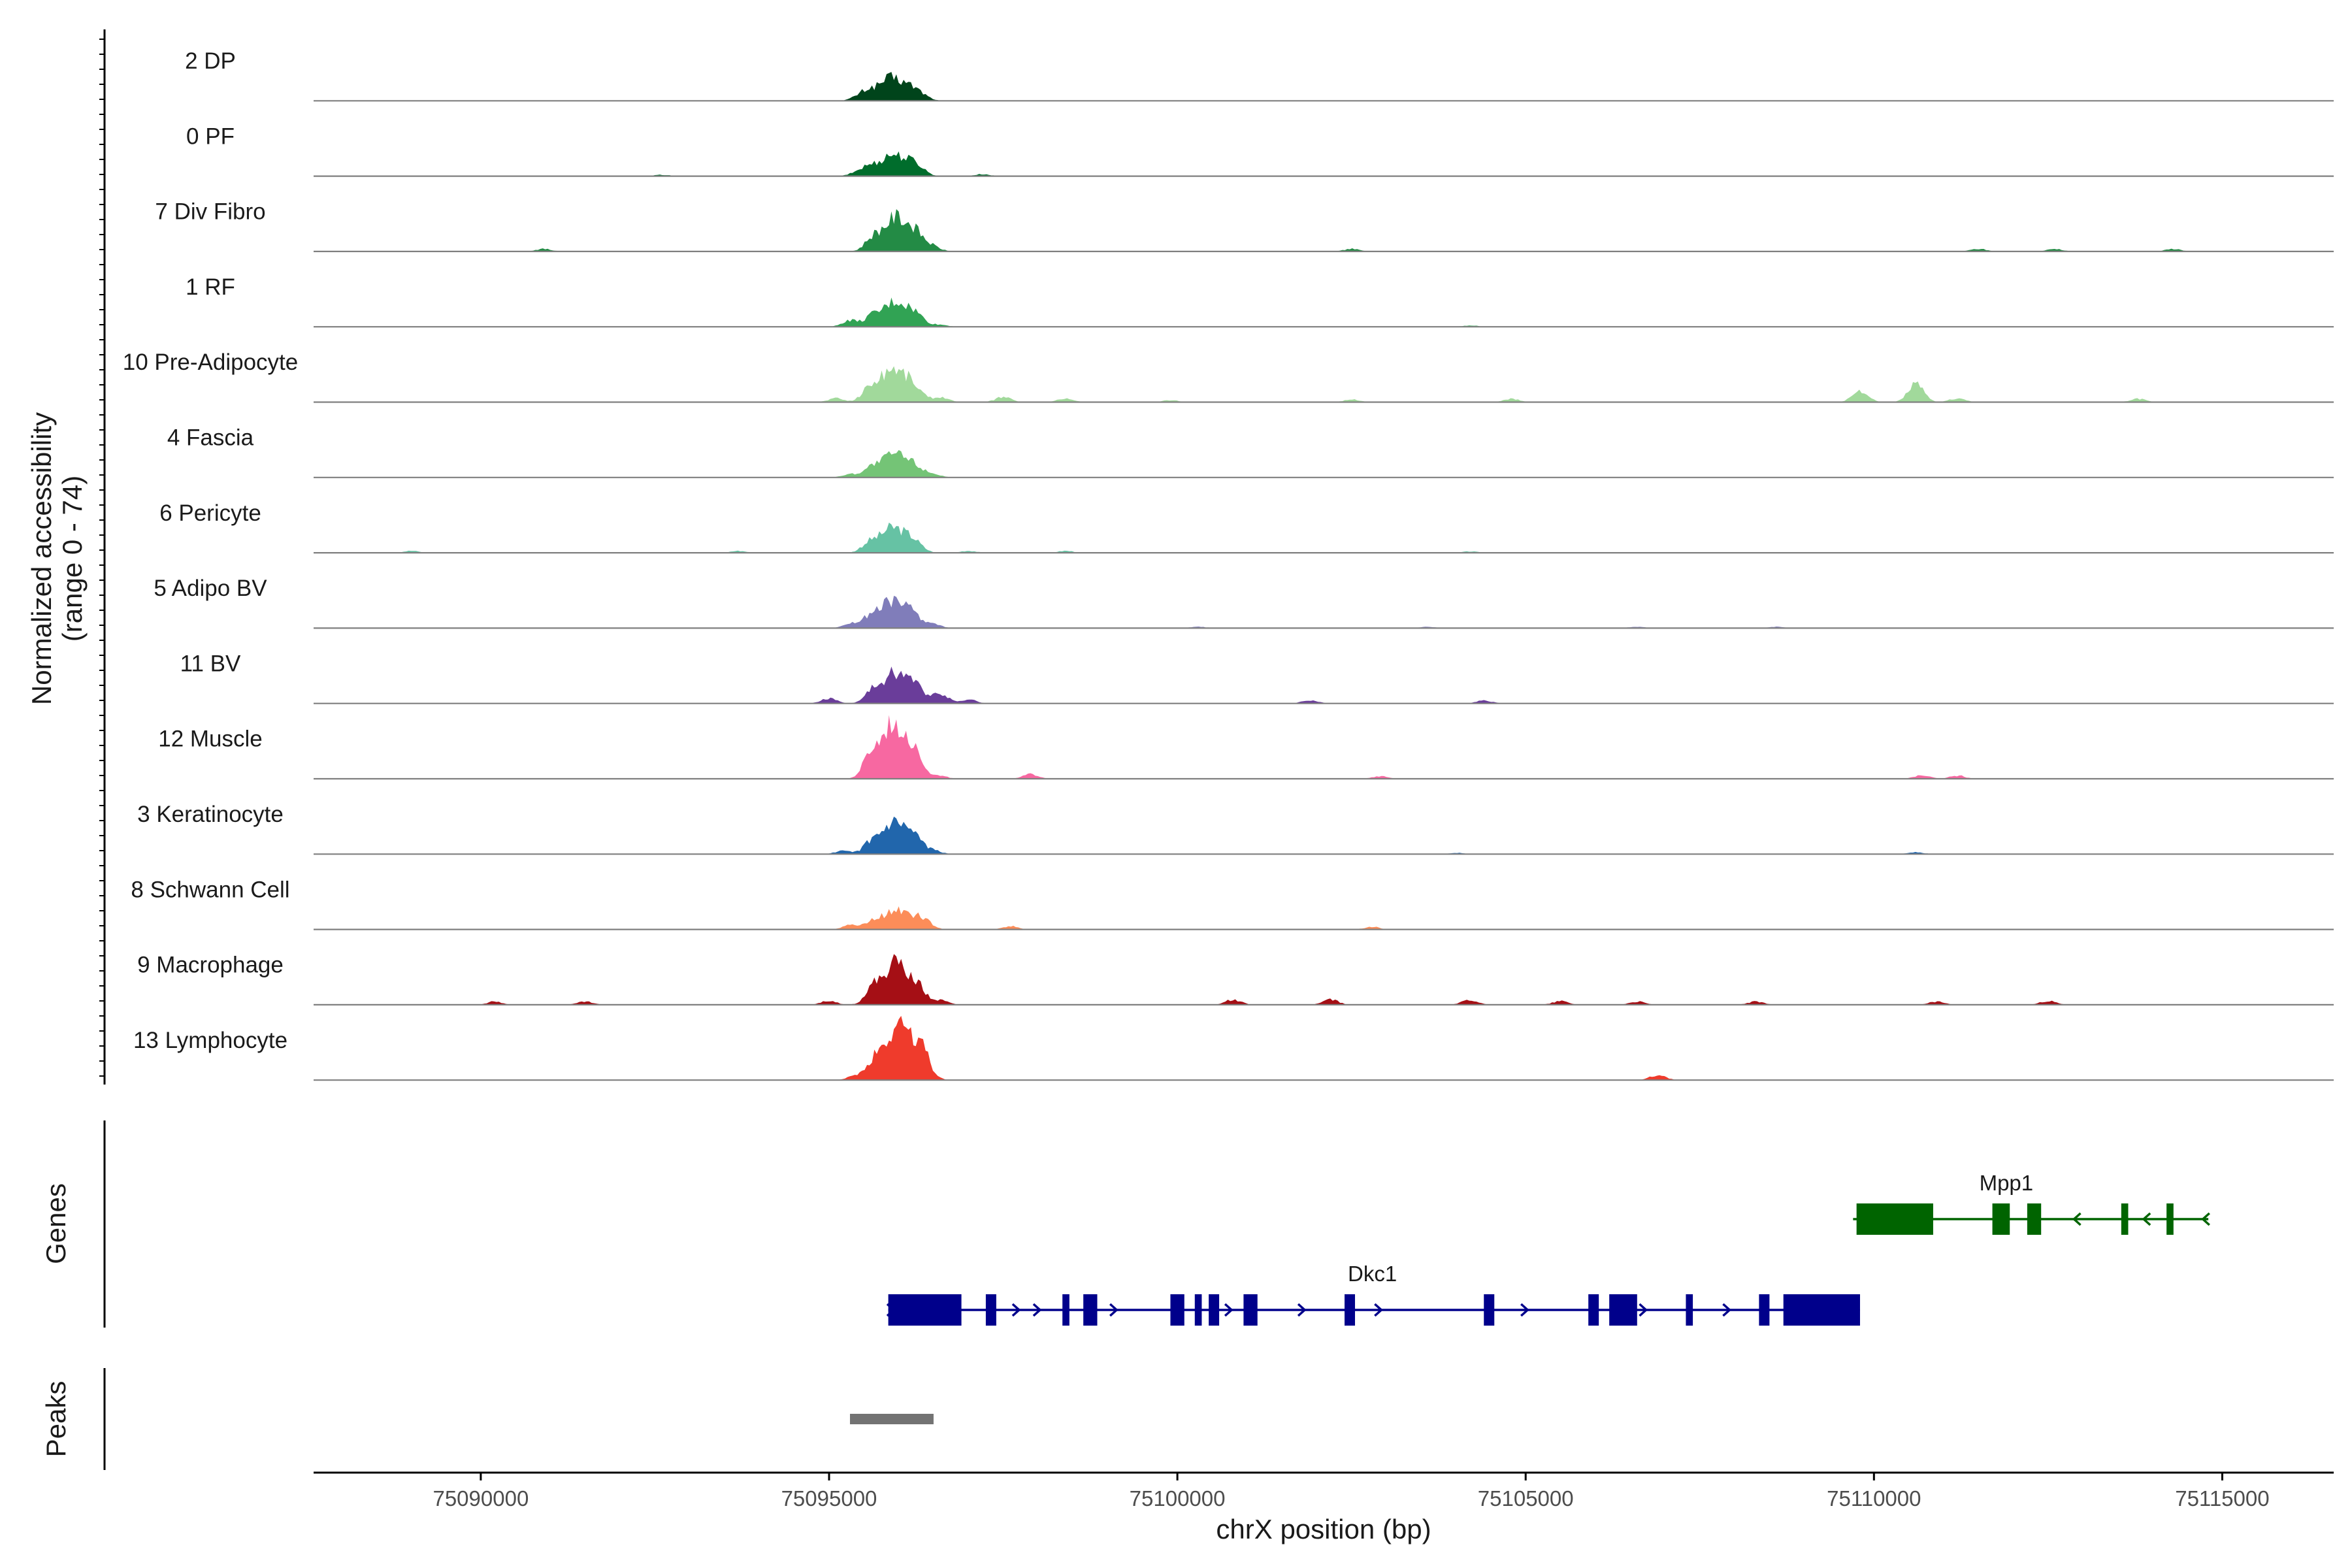 Image resolution: width=2352 pixels, height=1568 pixels. Describe the element at coordinates (210, 965) in the screenshot. I see `track-label: 9 Macrophage` at that location.